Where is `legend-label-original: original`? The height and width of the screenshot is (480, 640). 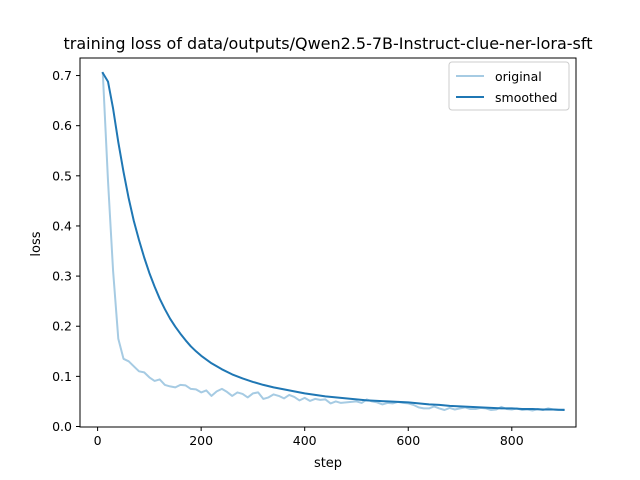 legend-label-original: original is located at coordinates (518, 76).